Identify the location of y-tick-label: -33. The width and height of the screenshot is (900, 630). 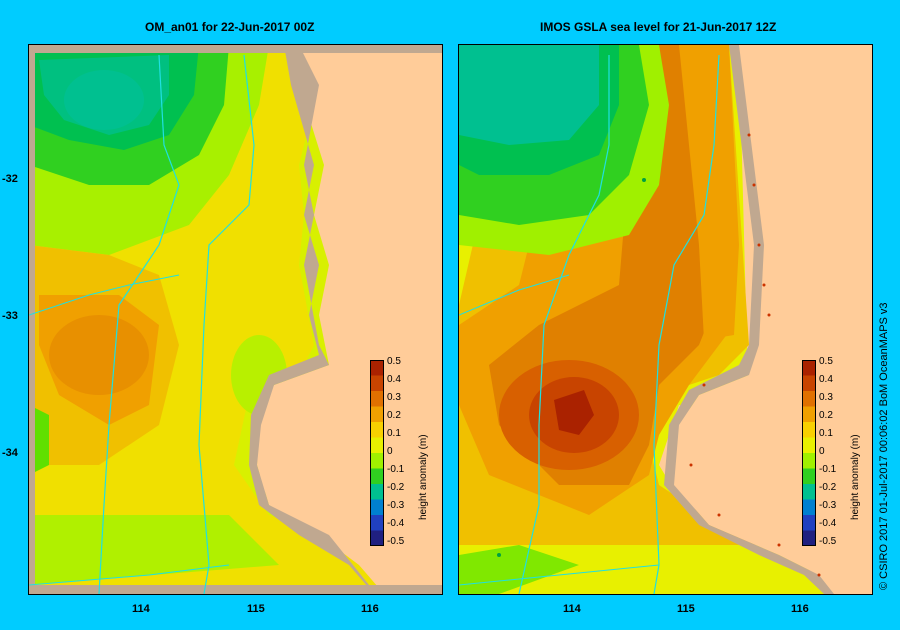
(10, 316).